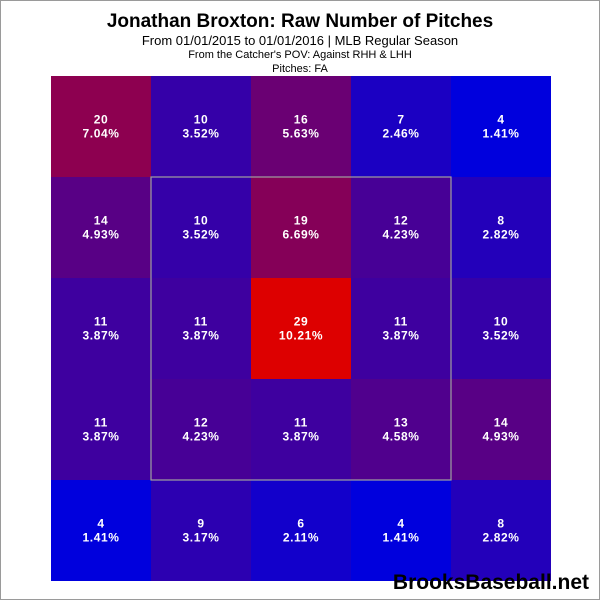 The image size is (600, 600). What do you see at coordinates (300, 21) in the screenshot?
I see `chart-title: Jonathan Broxton: Raw Number of Pitches` at bounding box center [300, 21].